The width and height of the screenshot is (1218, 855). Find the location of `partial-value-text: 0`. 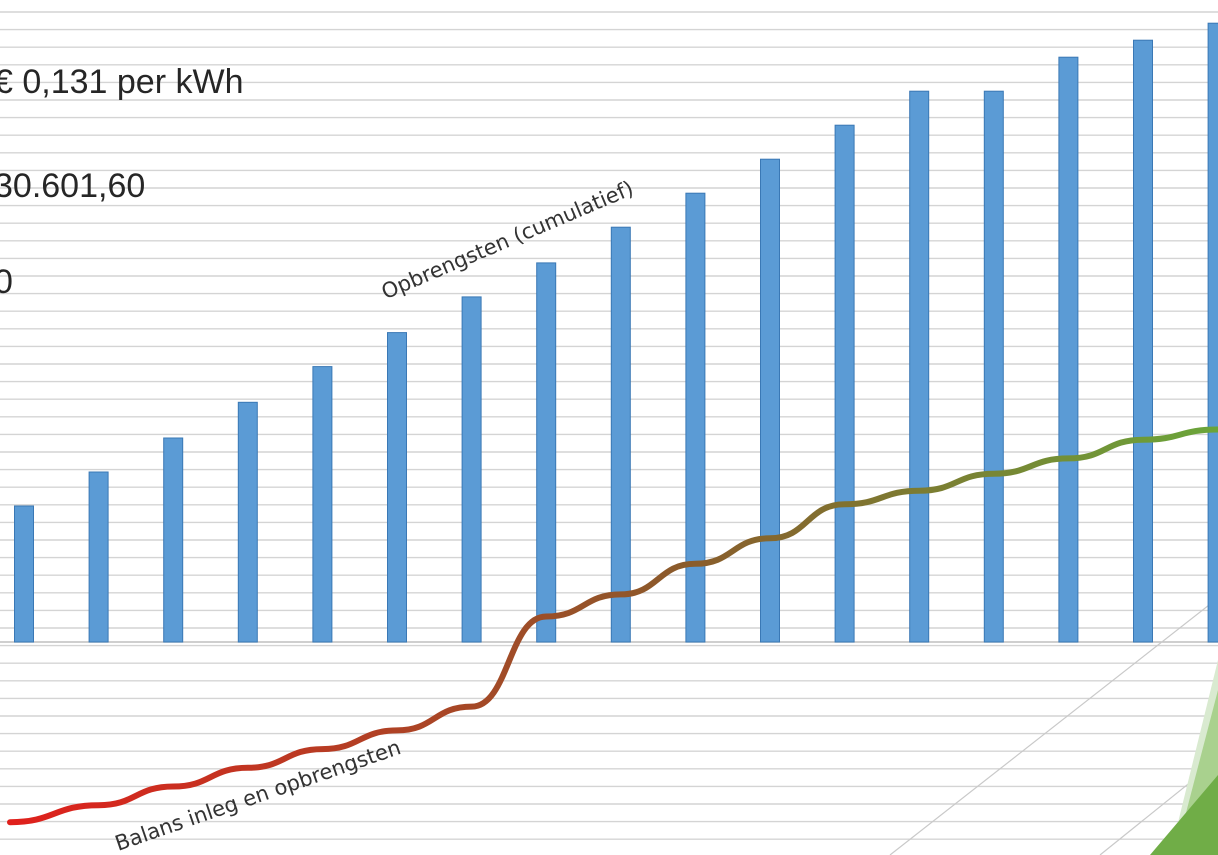

partial-value-text: 0 is located at coordinates (6, 282).